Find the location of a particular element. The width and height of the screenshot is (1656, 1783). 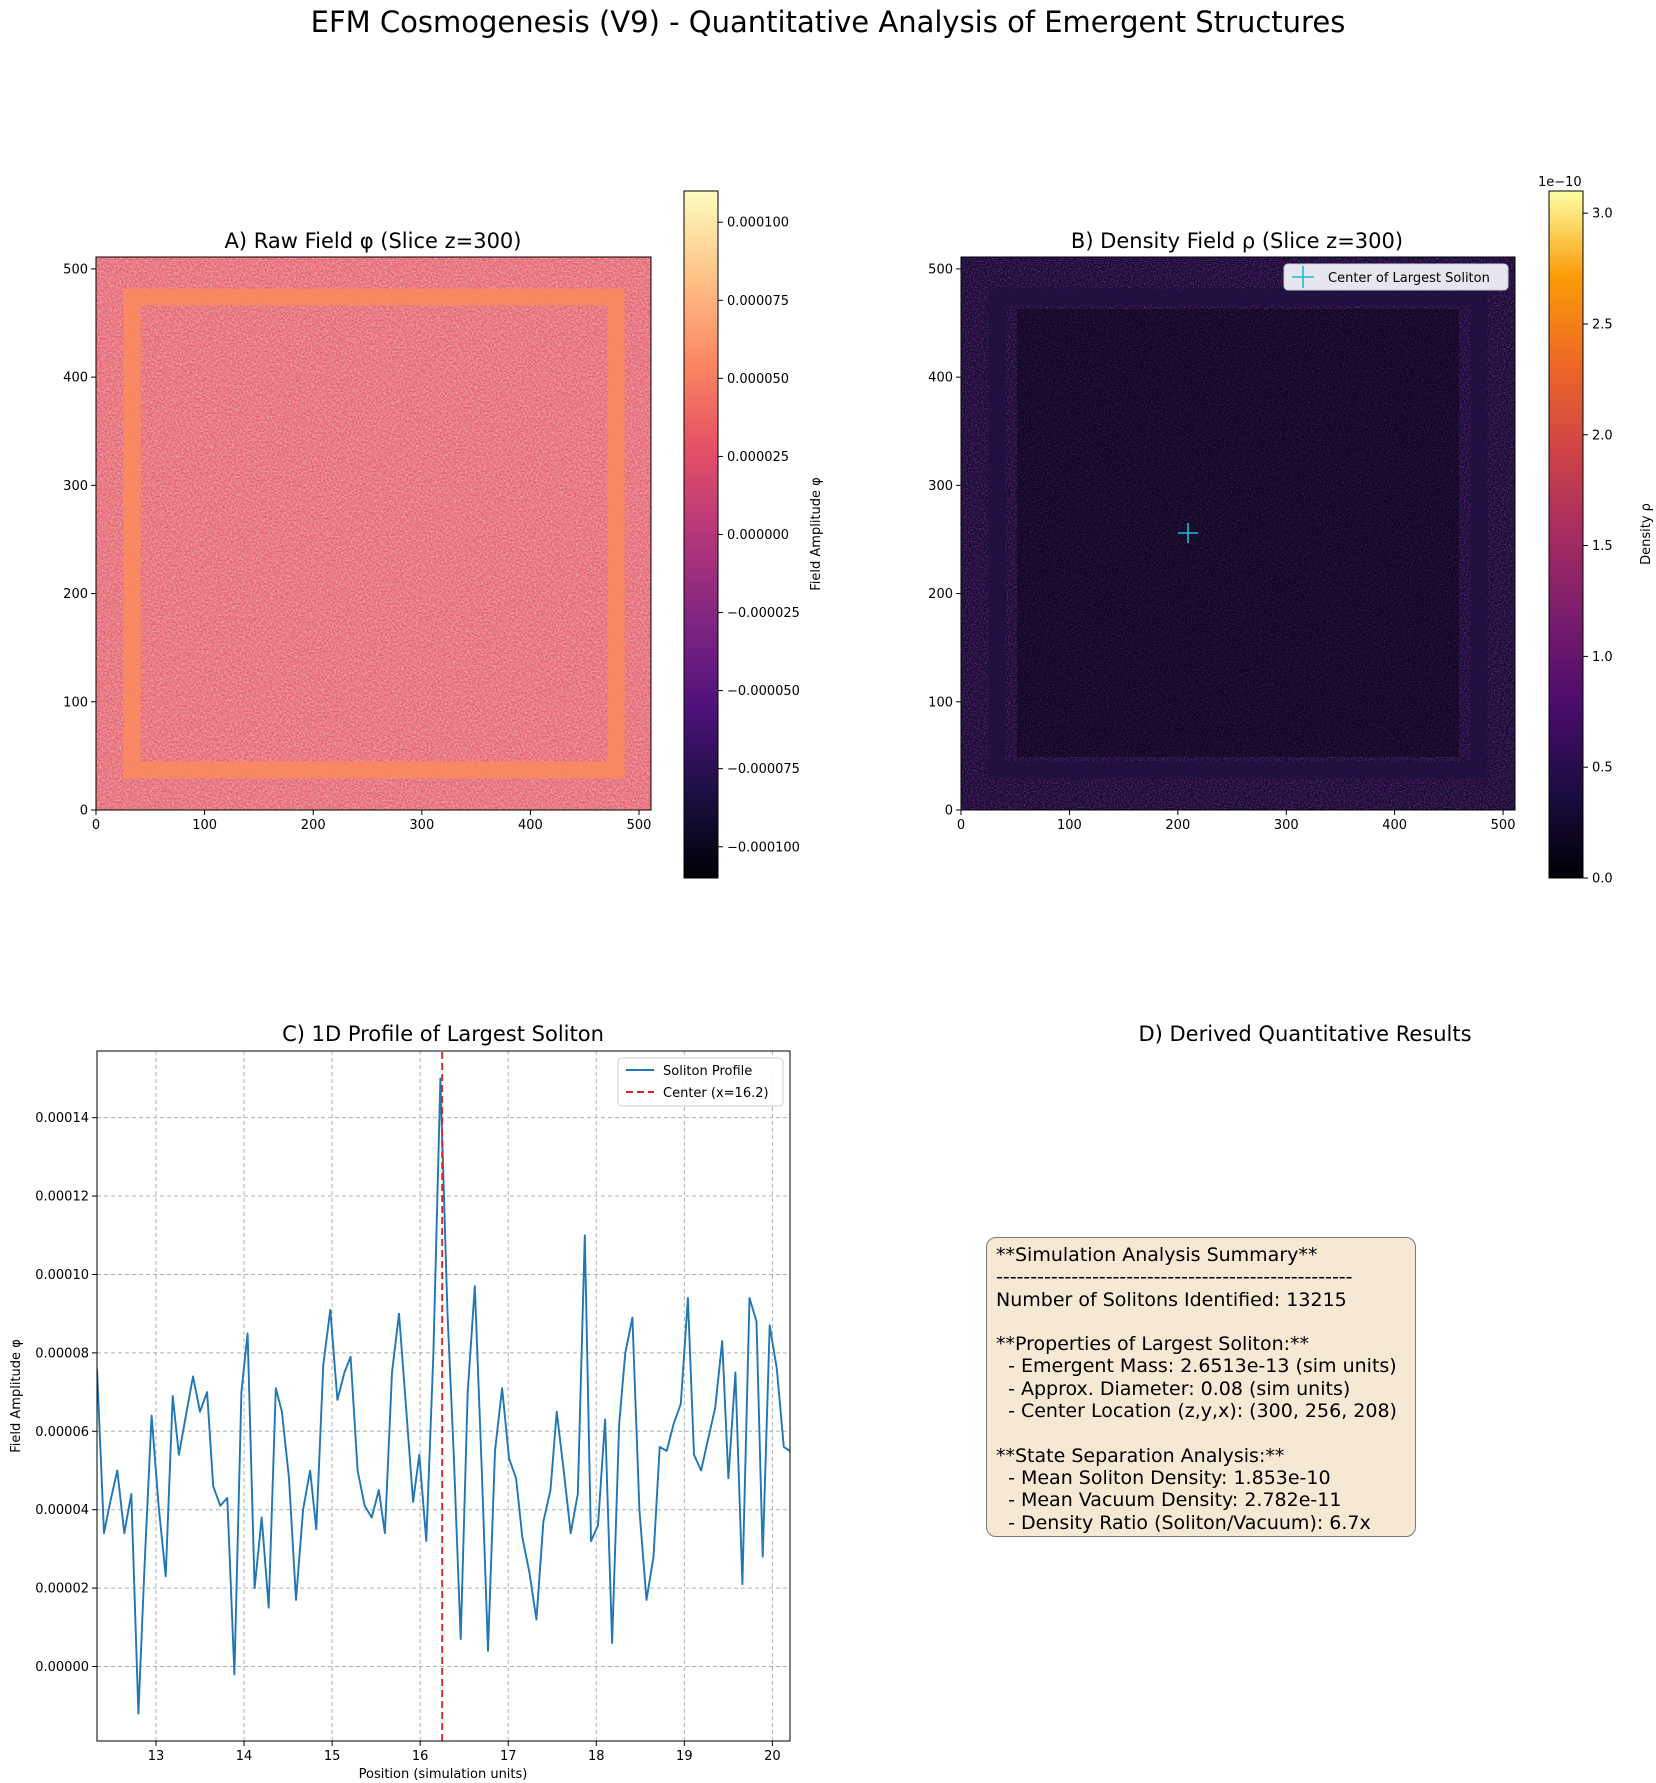

panel-b-y-tick-label: 300 is located at coordinates (940, 486).